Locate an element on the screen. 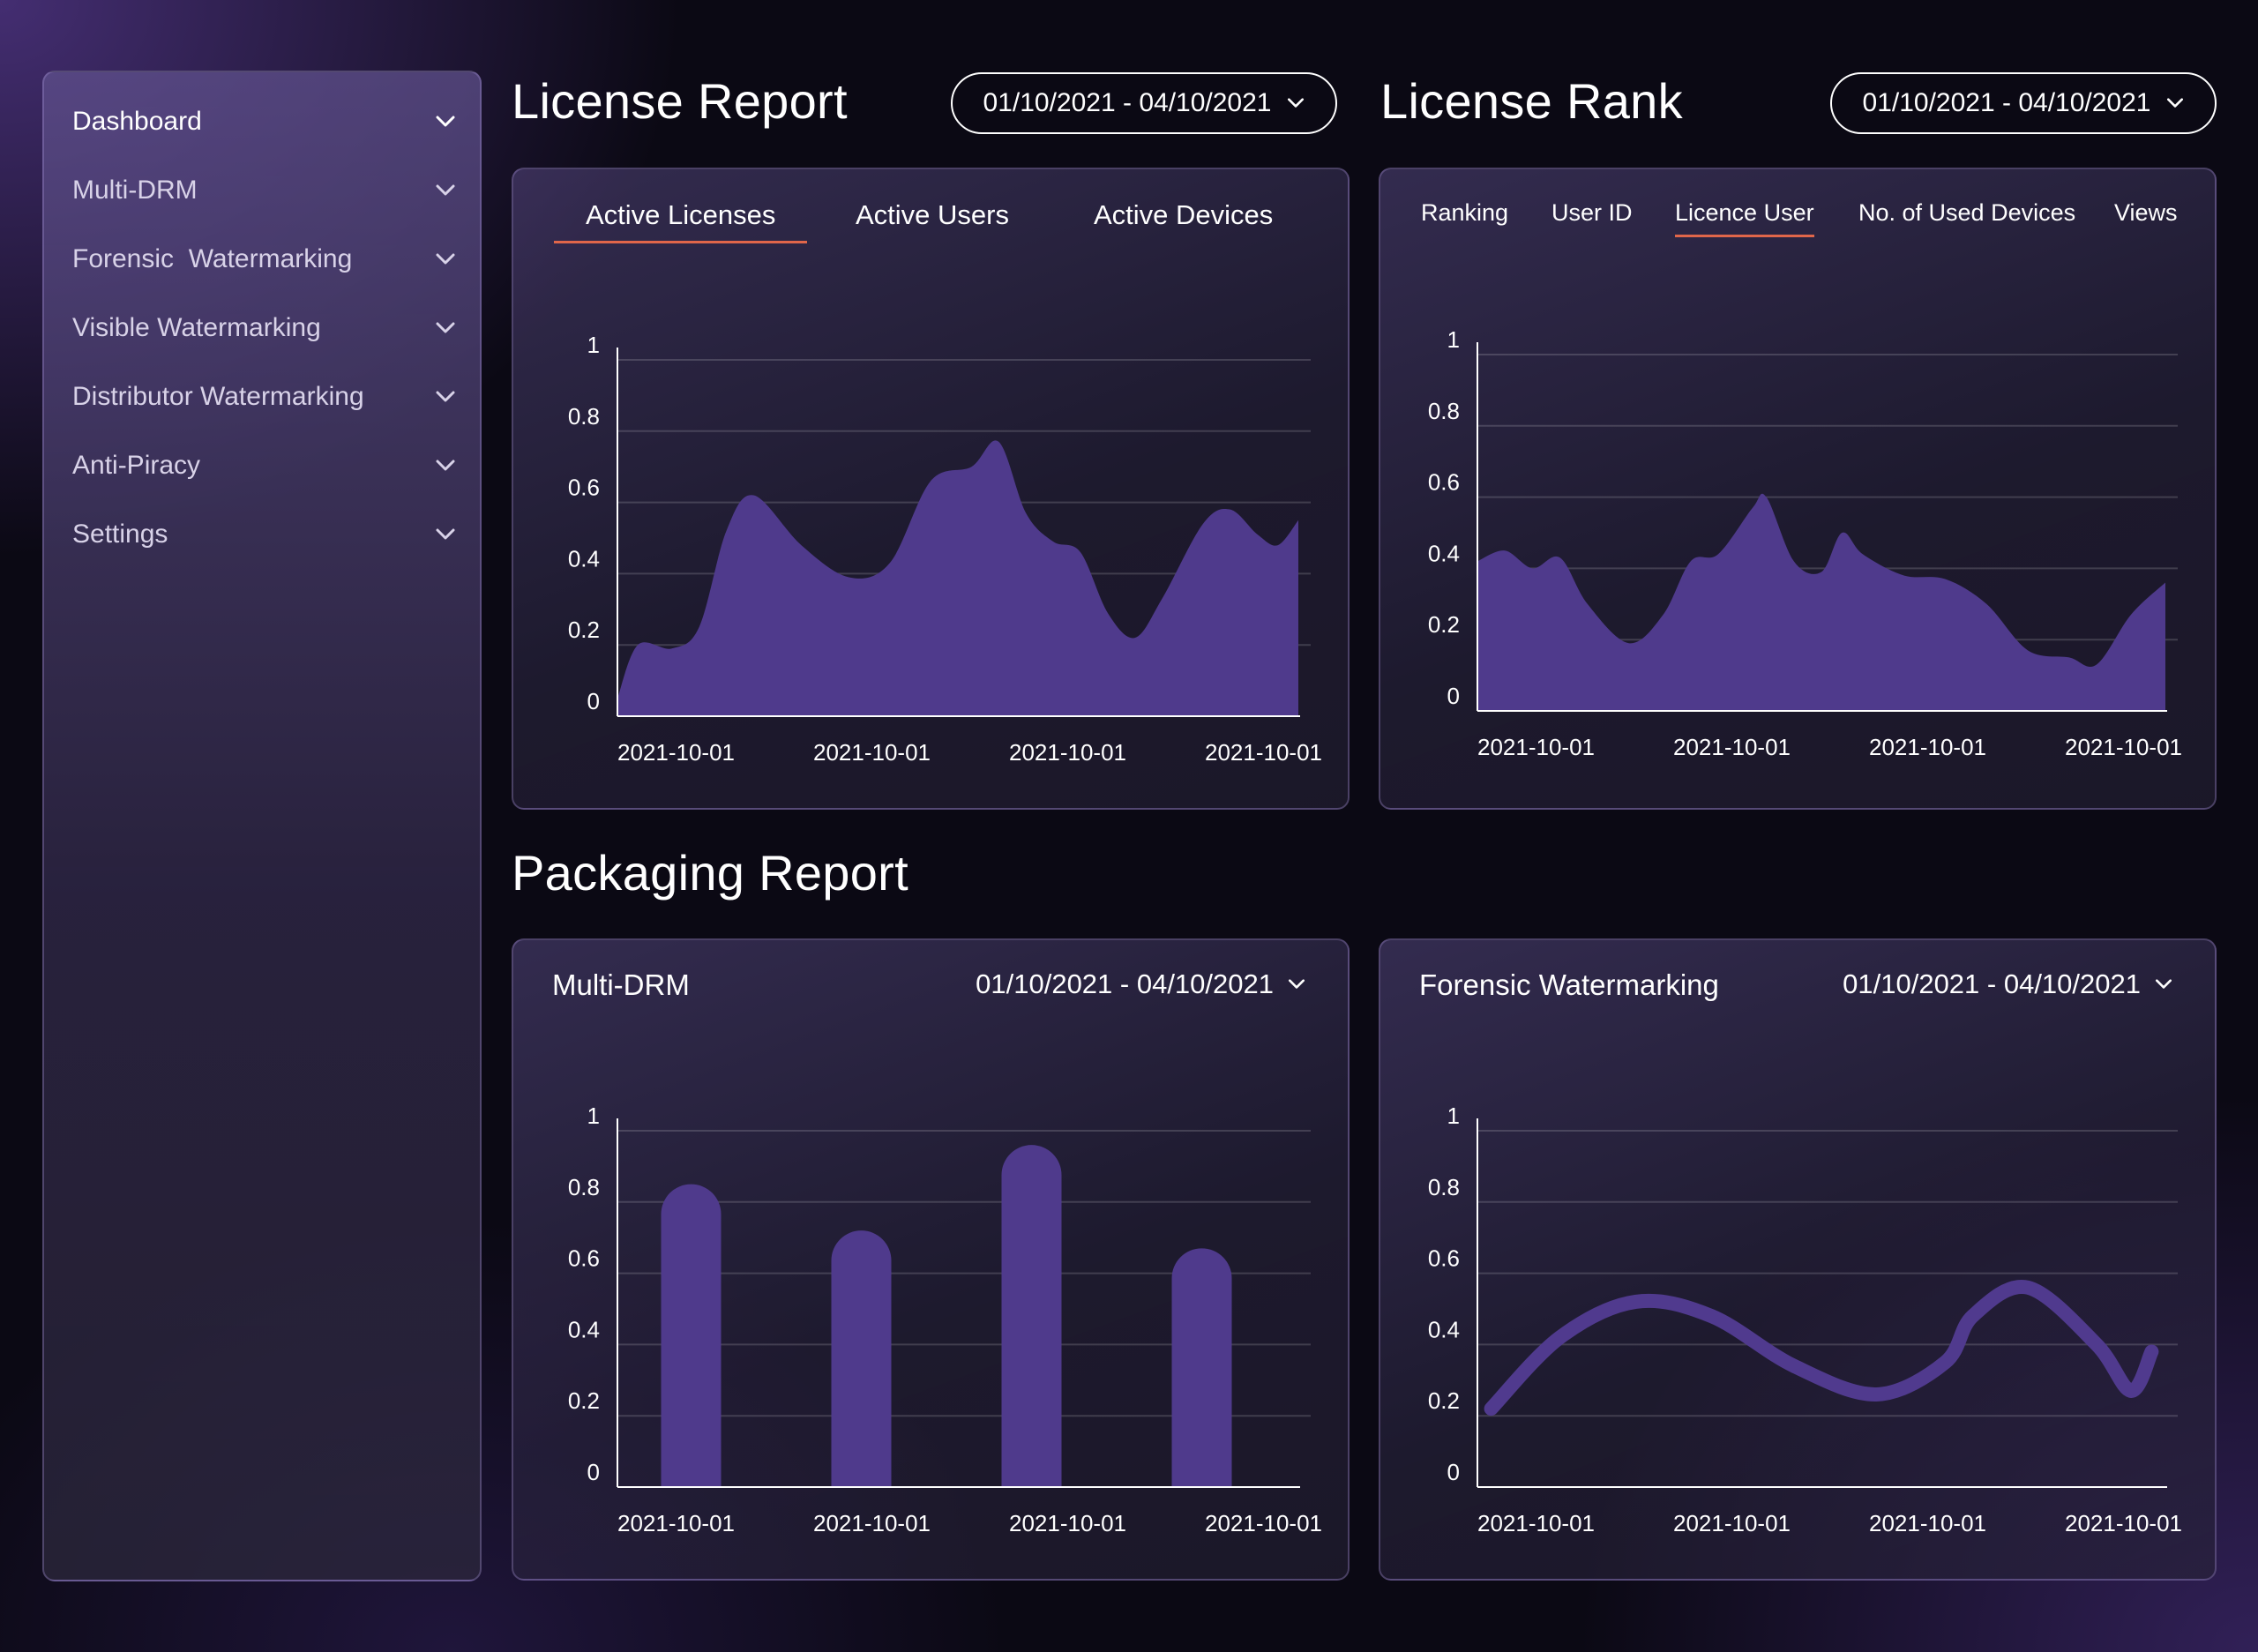 This screenshot has height=1652, width=2258. tab-views: Views is located at coordinates (2146, 212).